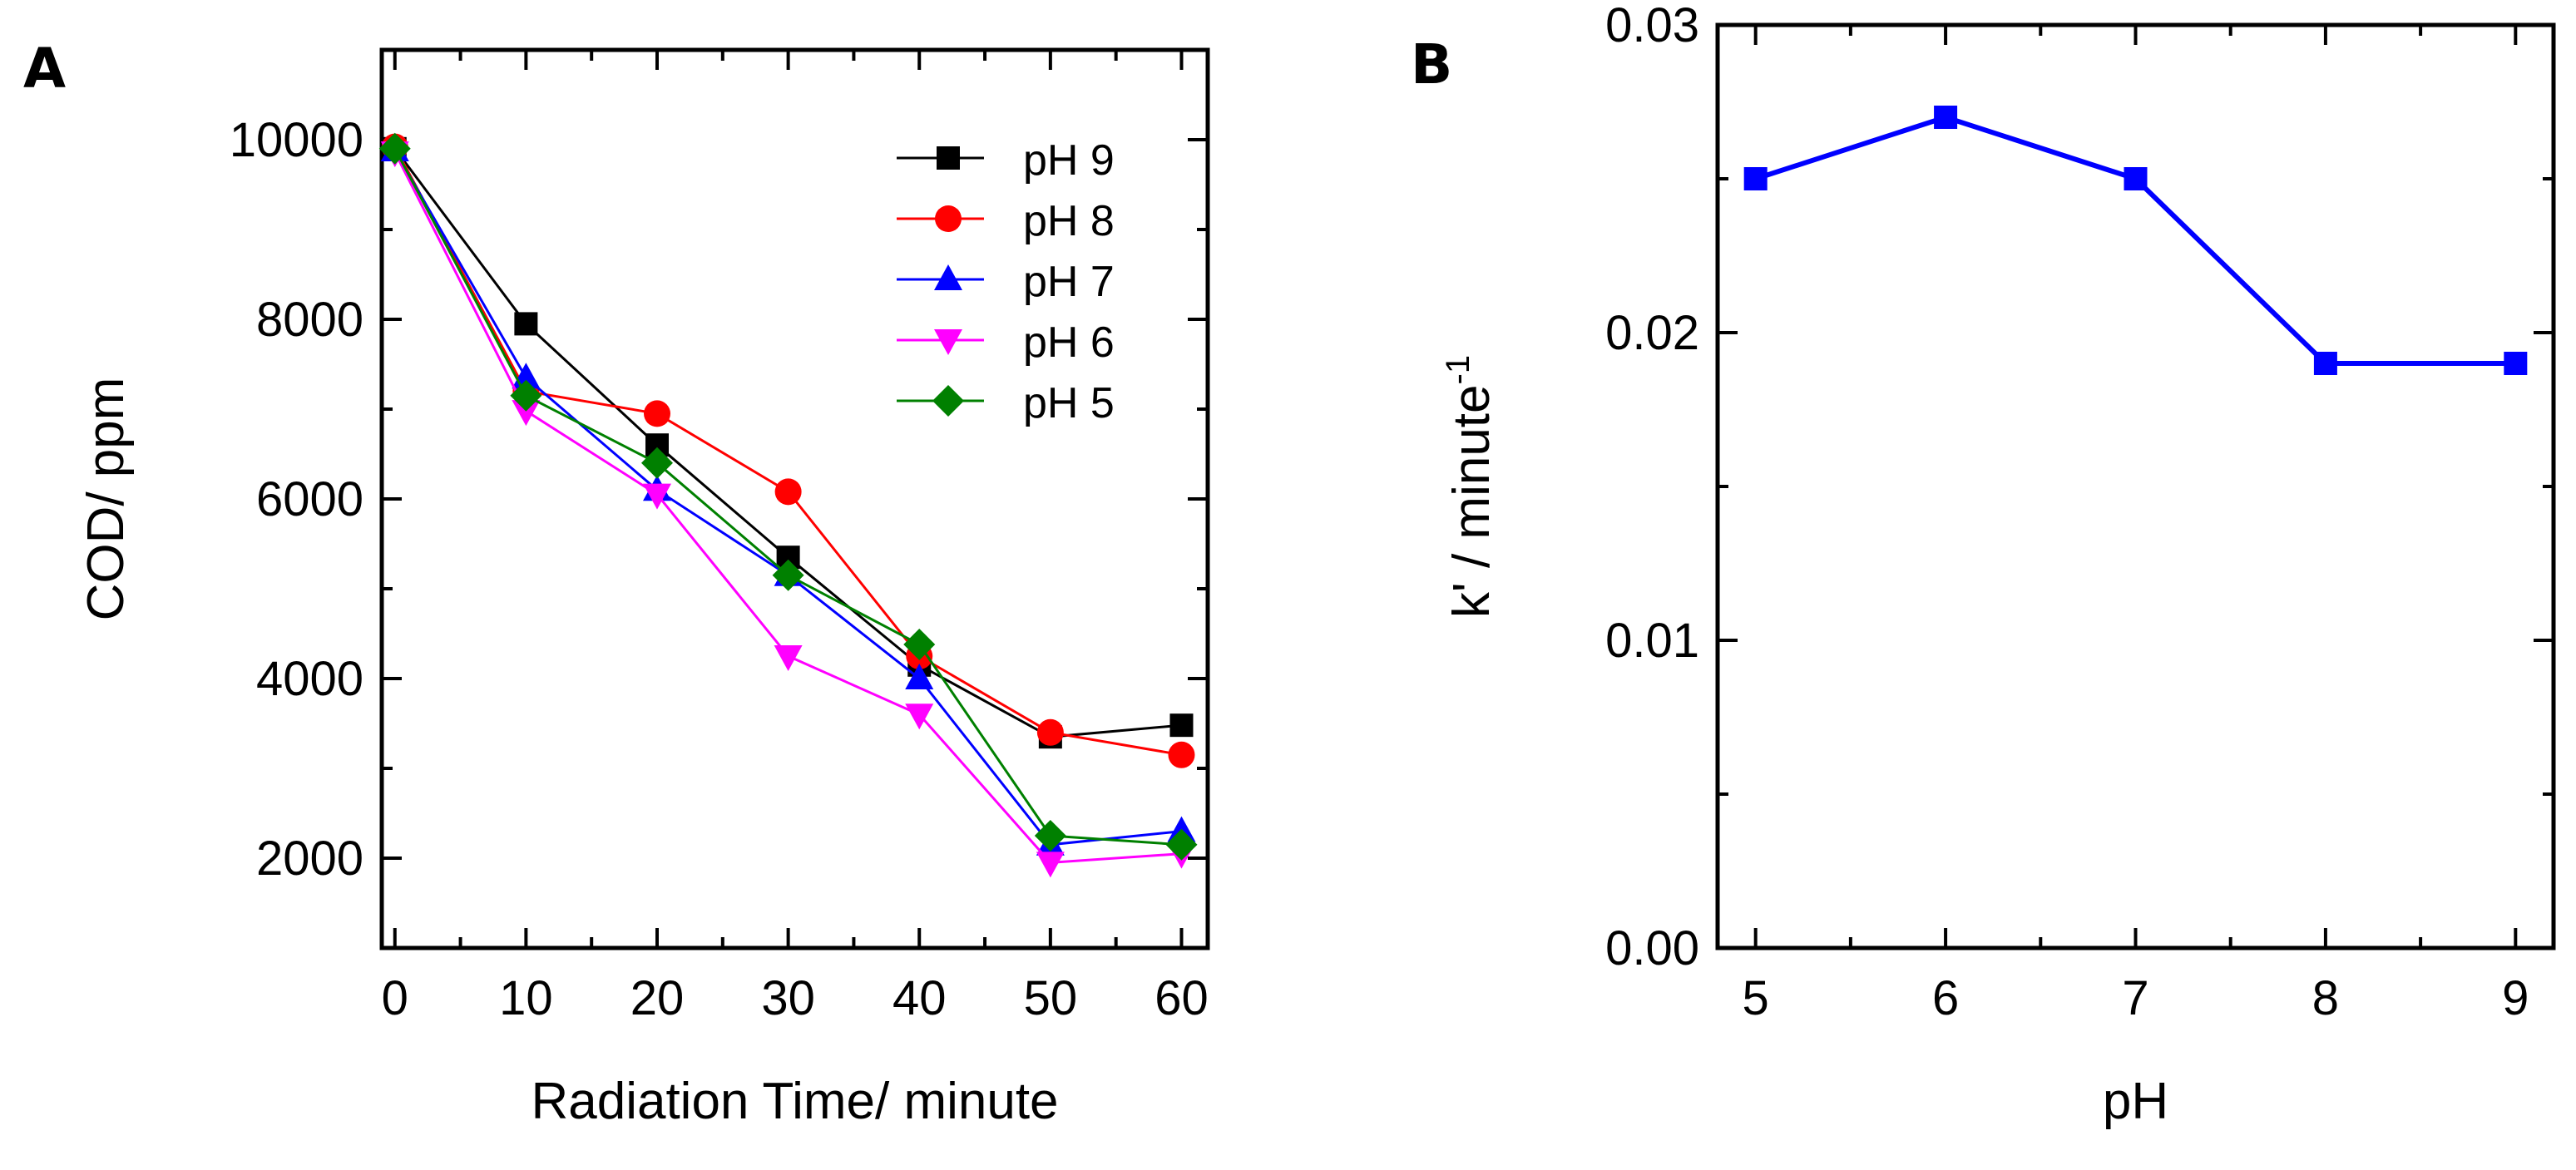  Describe the element at coordinates (1458, 370) in the screenshot. I see `y-axis-title-superscript: -1` at that location.